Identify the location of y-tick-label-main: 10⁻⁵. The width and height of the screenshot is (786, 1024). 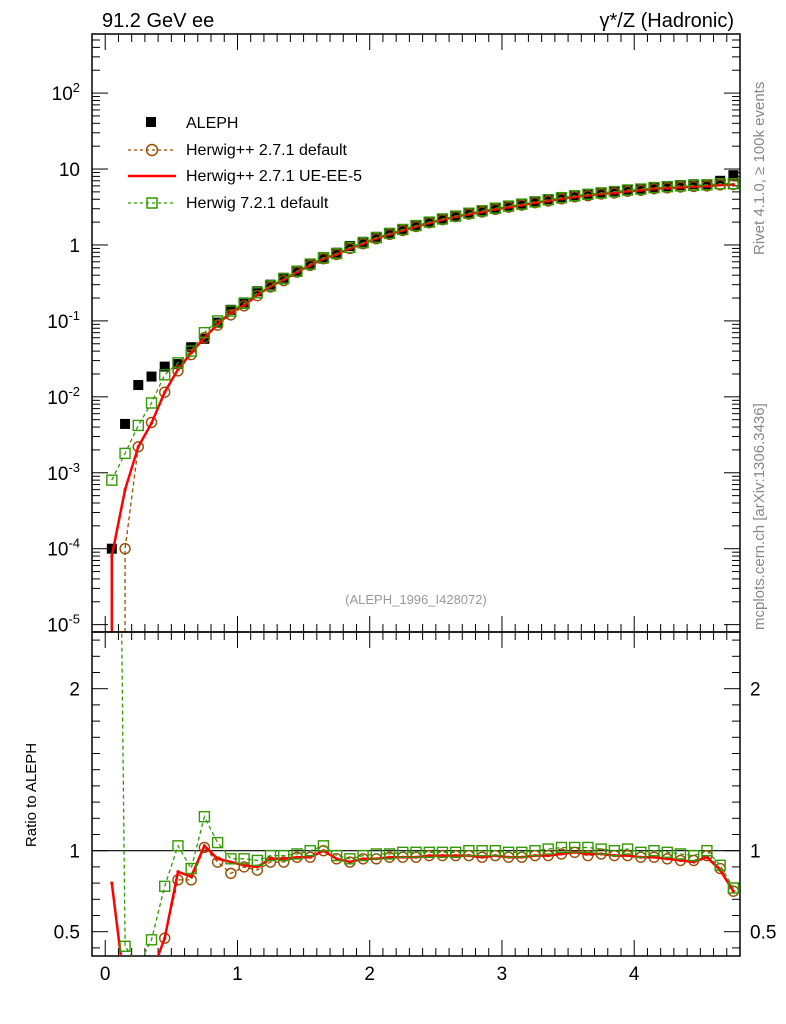
(63, 624).